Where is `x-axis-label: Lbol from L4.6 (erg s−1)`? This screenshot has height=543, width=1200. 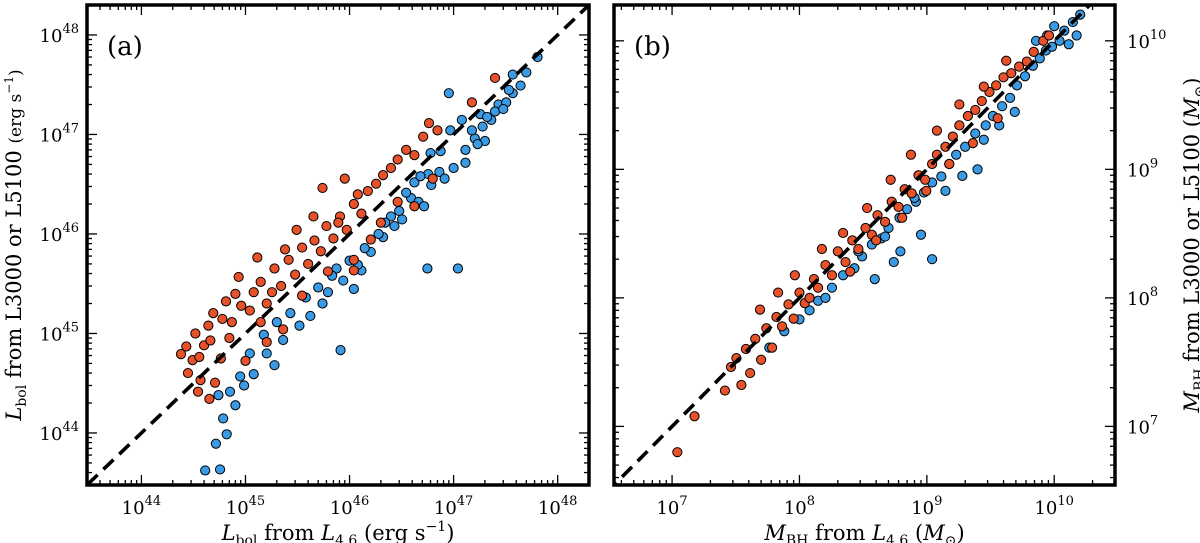 x-axis-label: Lbol from L4.6 (erg s−1) is located at coordinates (338, 531).